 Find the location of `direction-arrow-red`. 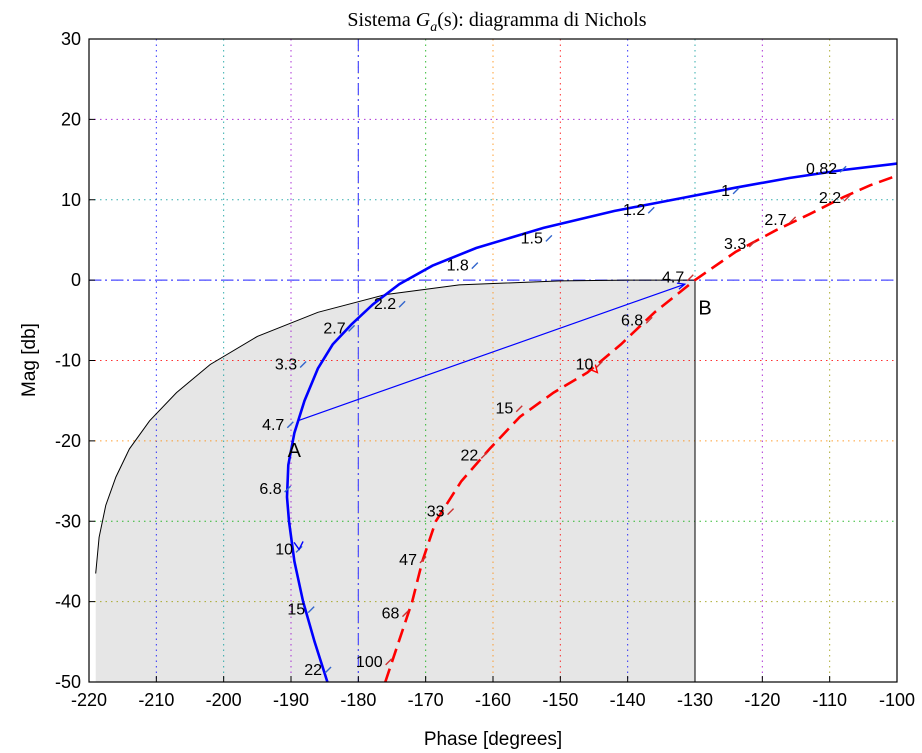

direction-arrow-red is located at coordinates (594, 369).